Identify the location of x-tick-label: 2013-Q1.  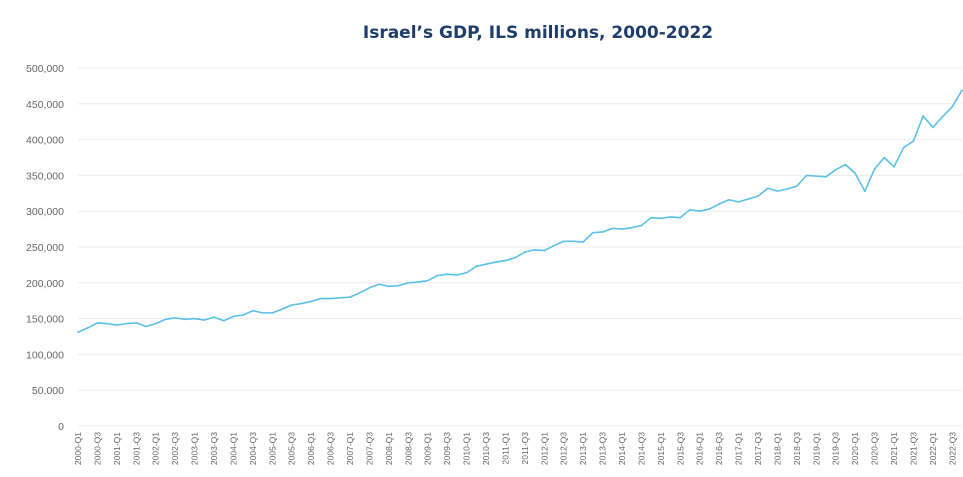
(583, 448).